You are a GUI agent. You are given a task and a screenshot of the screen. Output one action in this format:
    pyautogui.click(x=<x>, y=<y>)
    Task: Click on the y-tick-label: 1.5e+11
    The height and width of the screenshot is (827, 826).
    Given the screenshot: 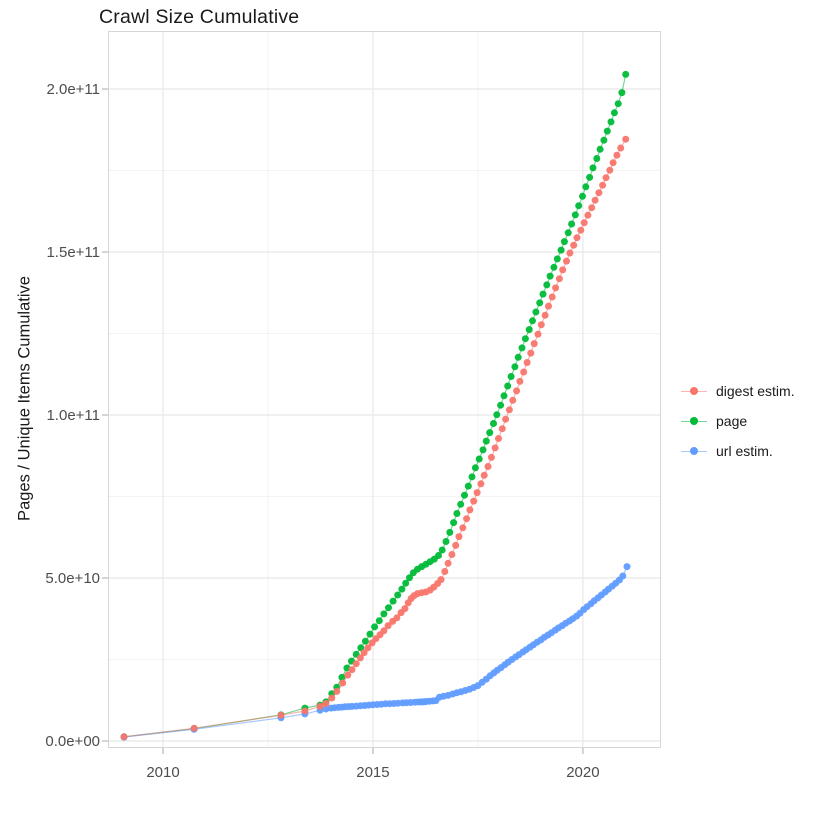 What is the action you would take?
    pyautogui.click(x=73, y=252)
    